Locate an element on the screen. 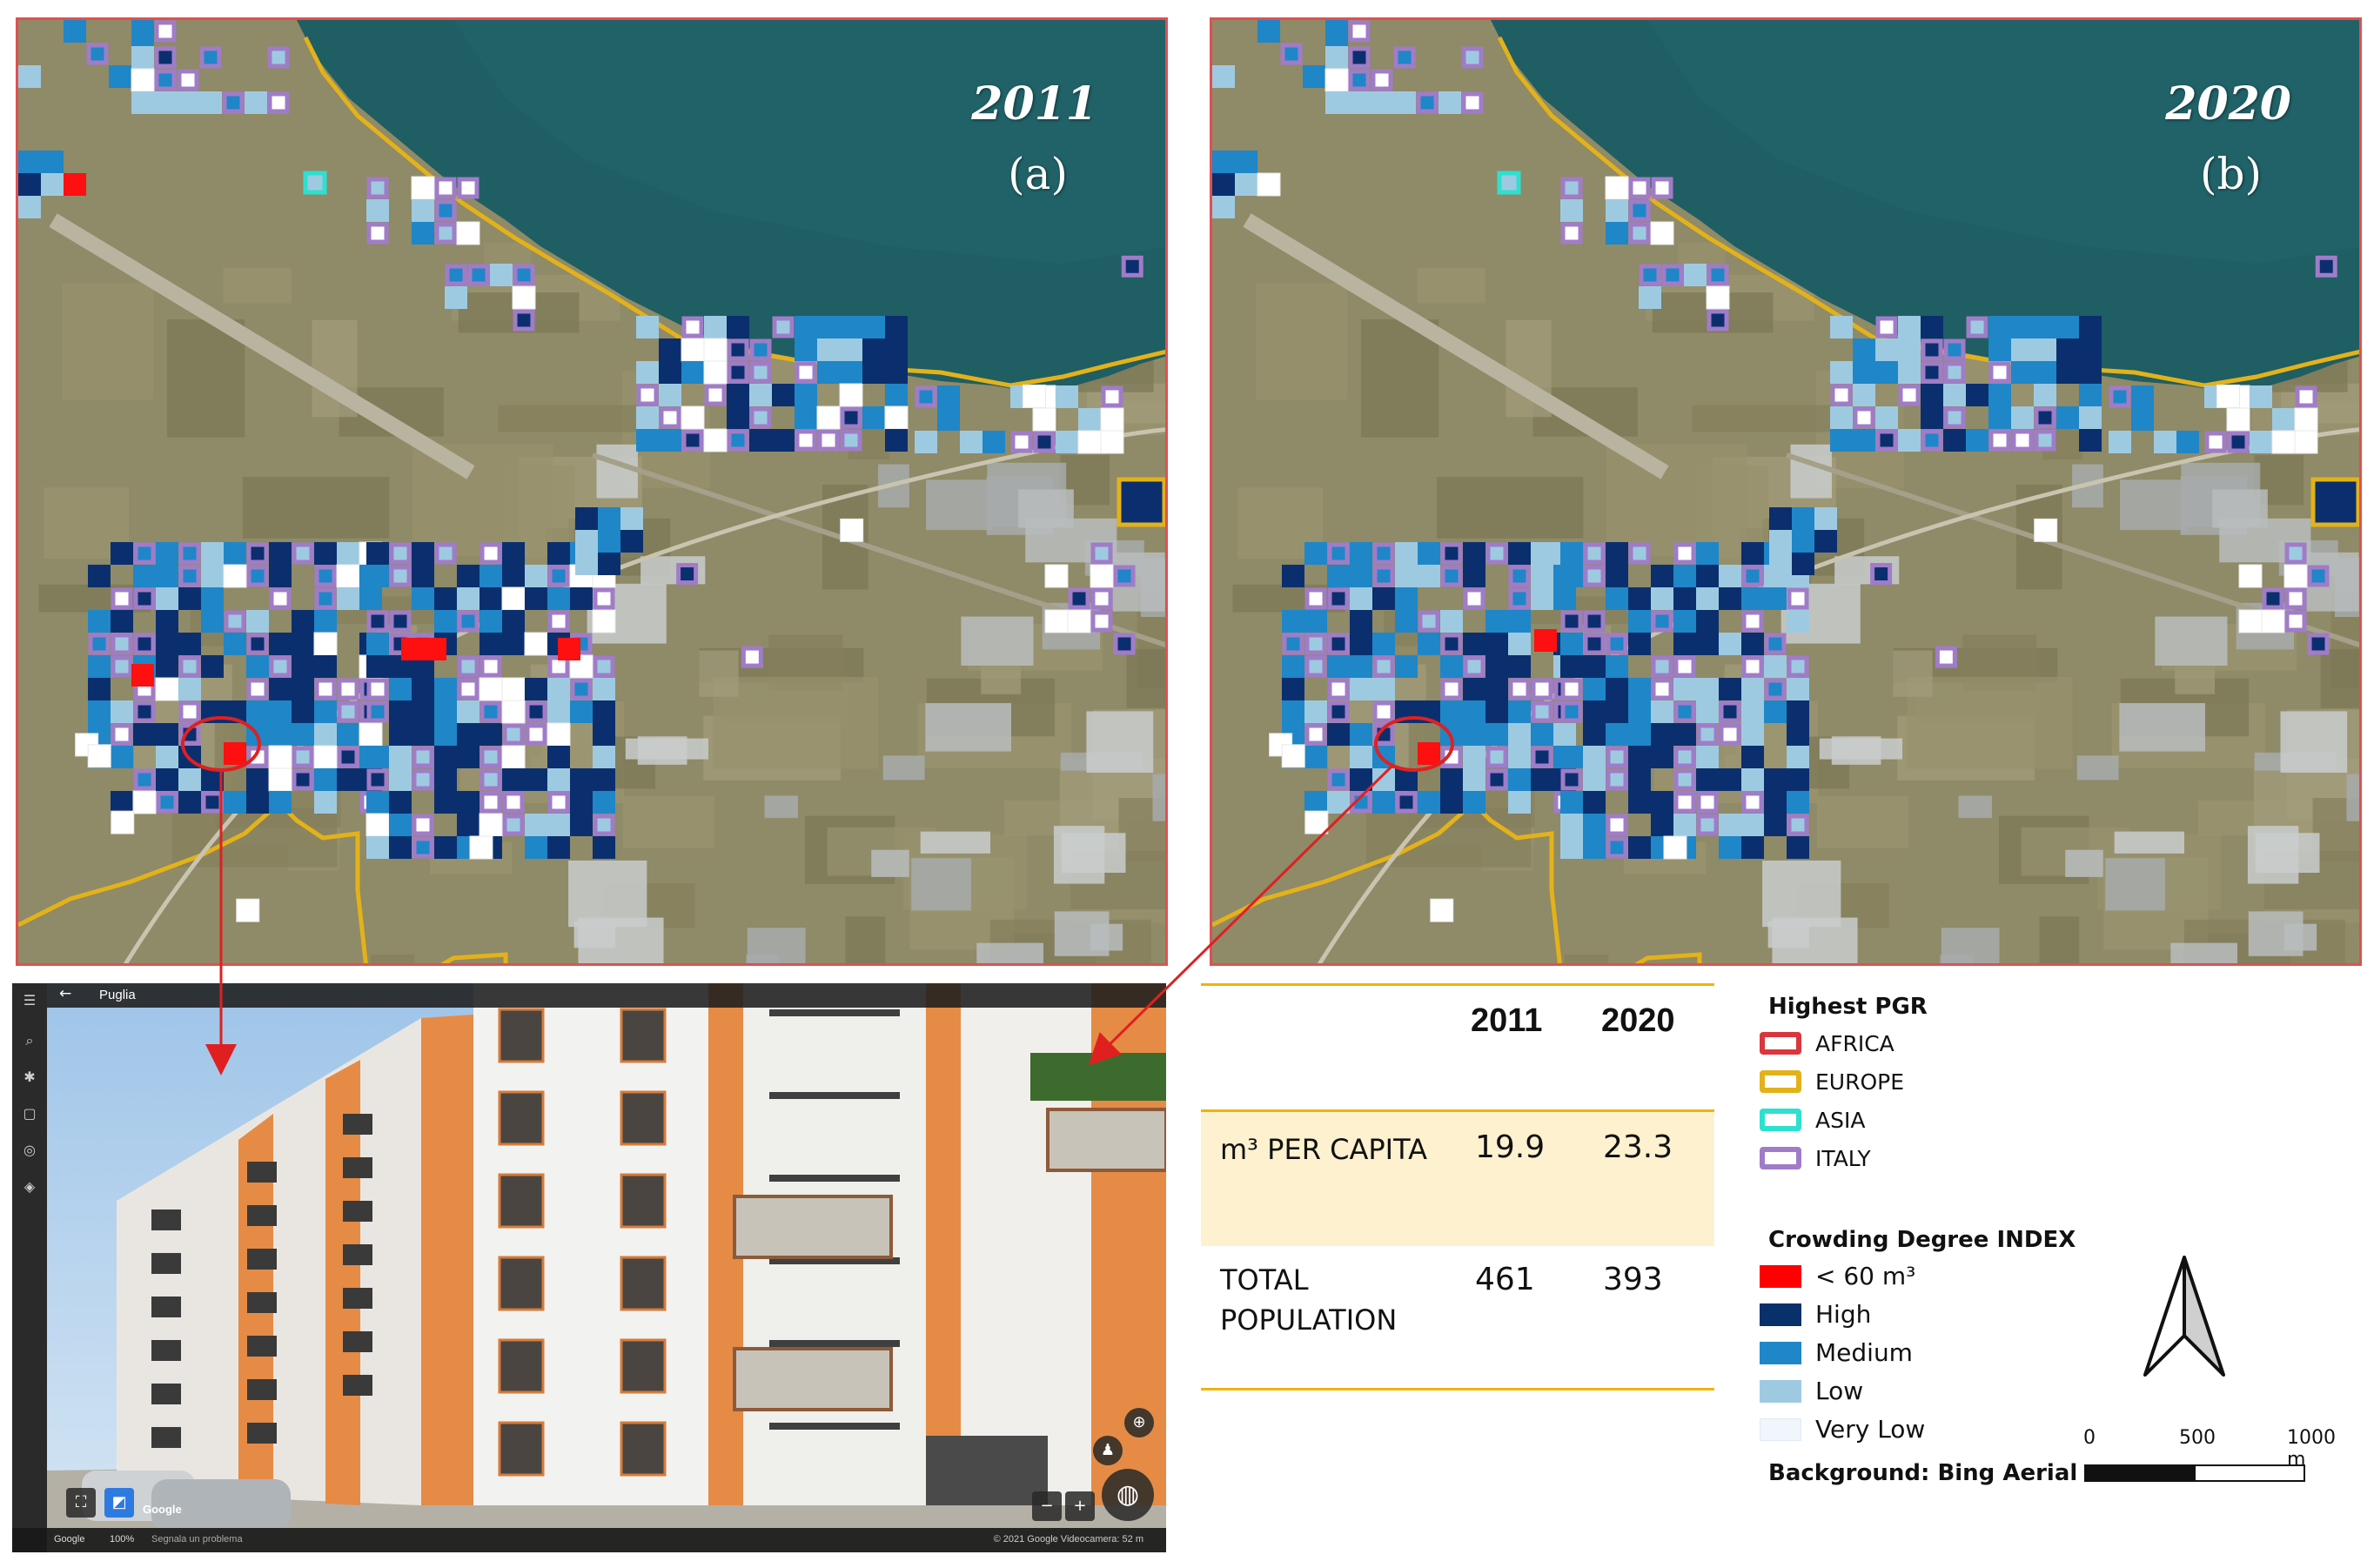  grid-cell-asia is located at coordinates (1509, 183).